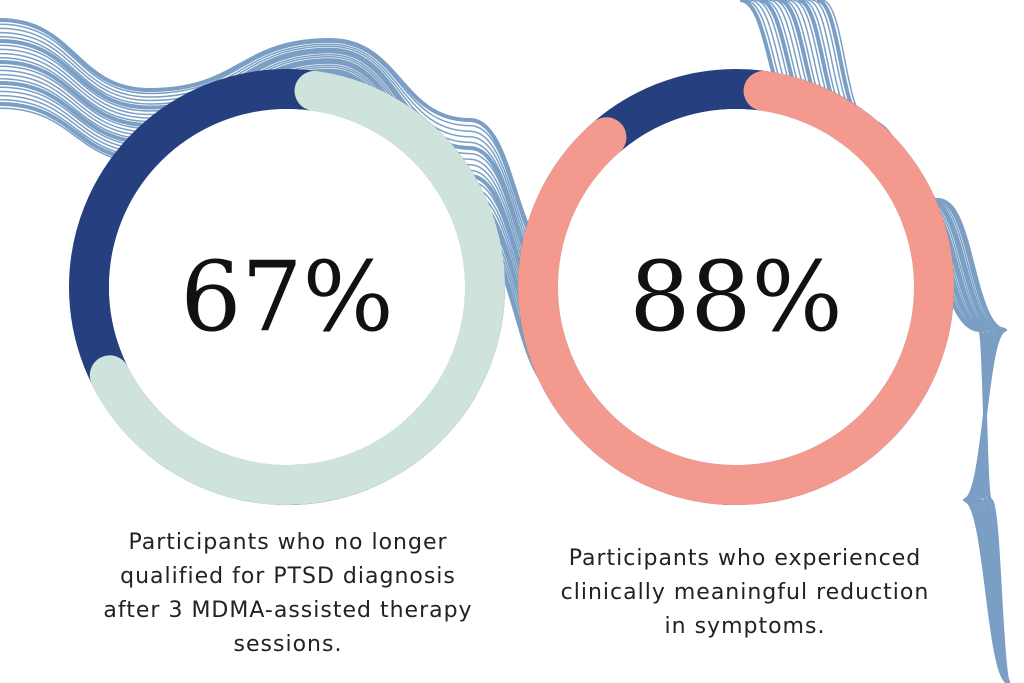  What do you see at coordinates (735, 297) in the screenshot?
I see `donut-label-88: 88%` at bounding box center [735, 297].